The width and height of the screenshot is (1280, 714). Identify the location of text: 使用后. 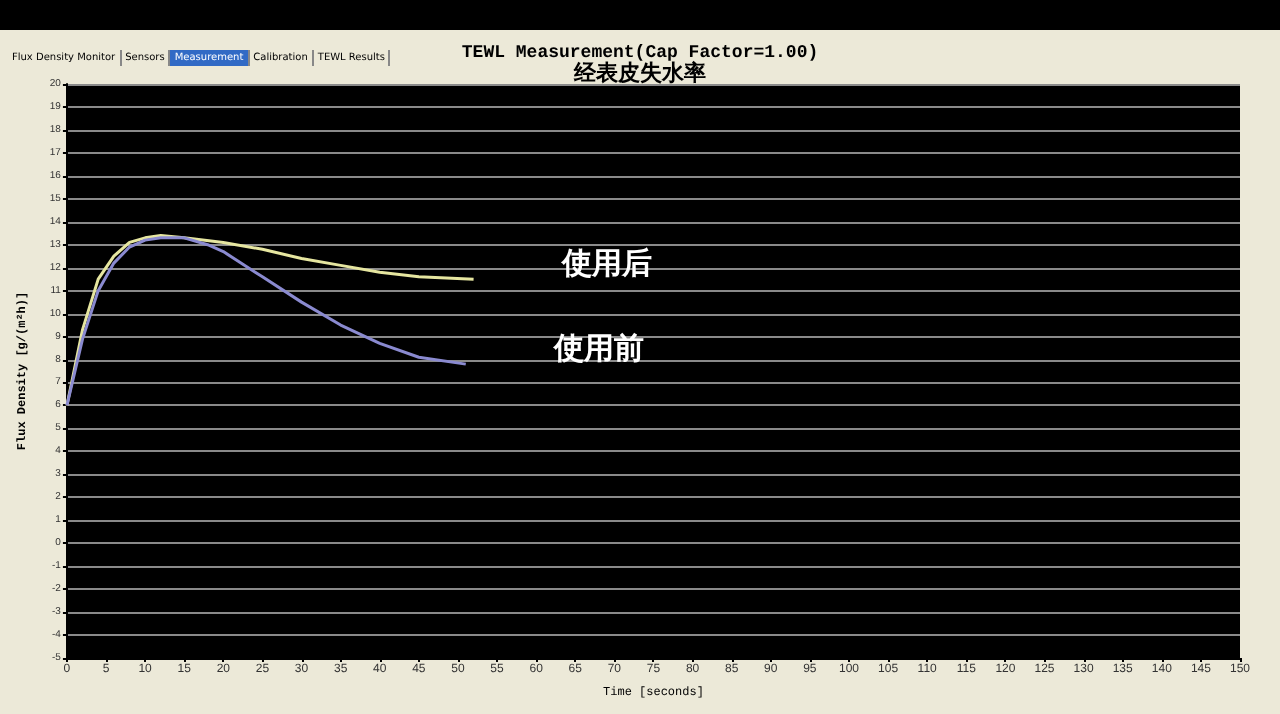
(605, 263).